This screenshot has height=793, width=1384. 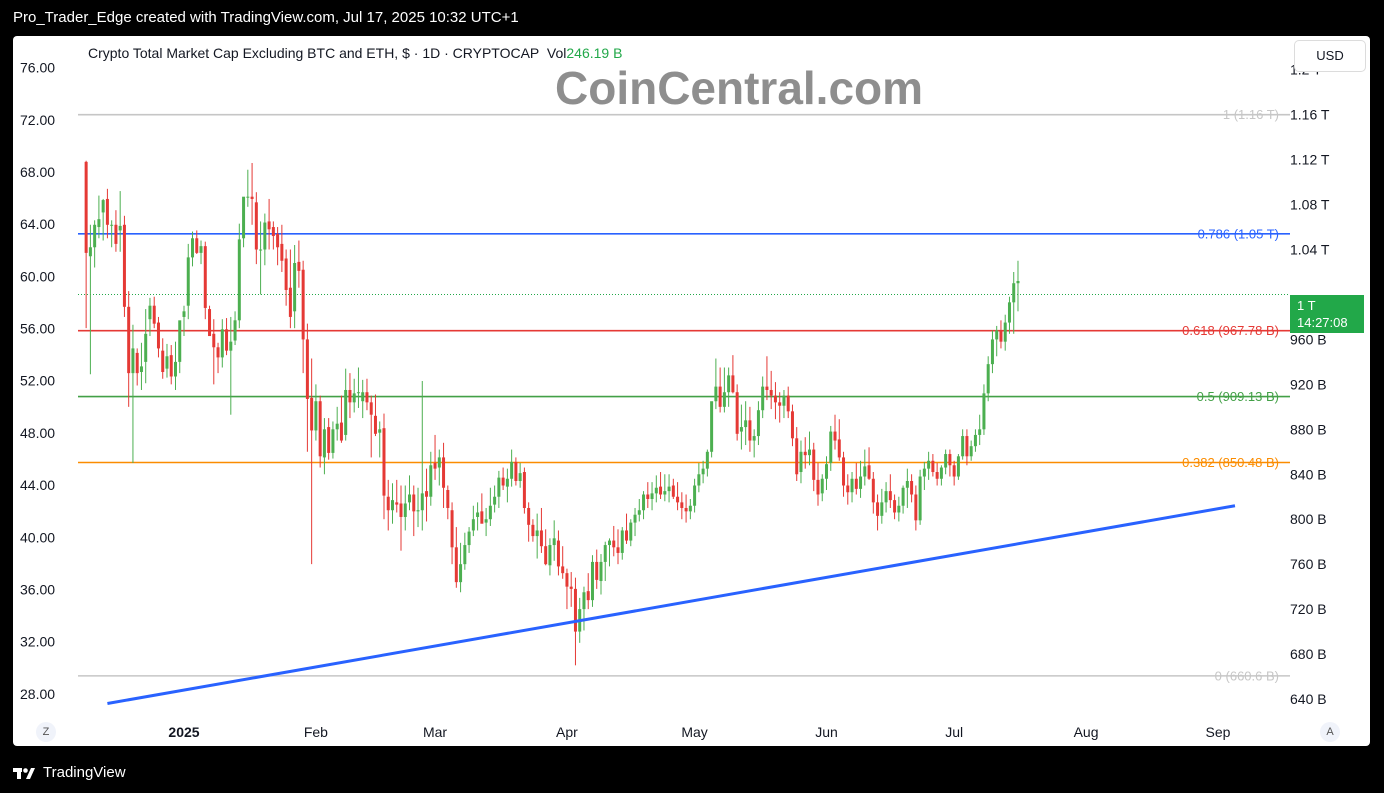 I want to click on left-axis-tick: 52.00, so click(x=37, y=381).